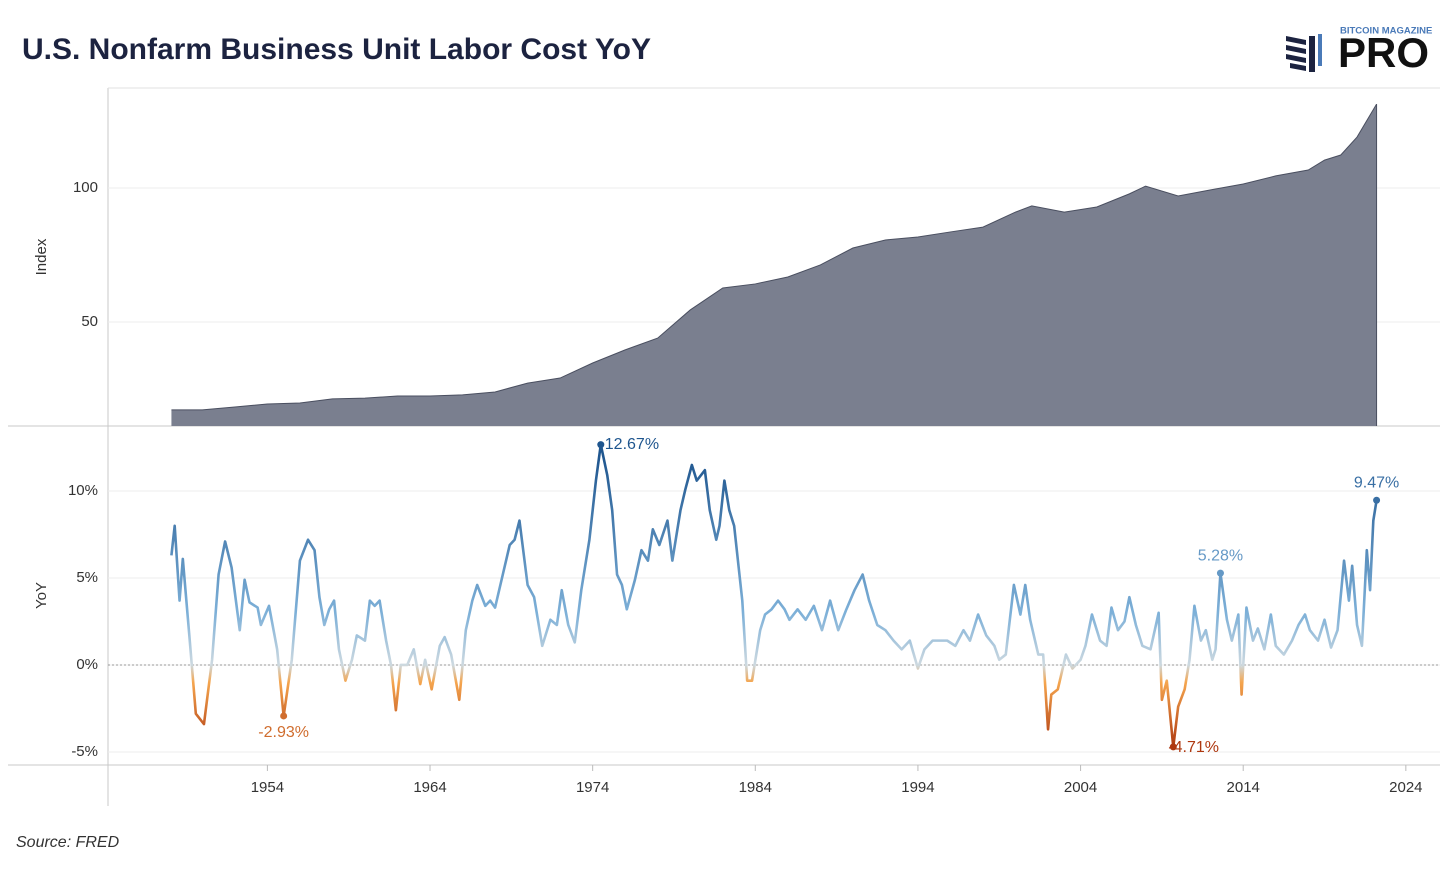 The width and height of the screenshot is (1456, 874). I want to click on y-axis-label: YoY, so click(41, 595).